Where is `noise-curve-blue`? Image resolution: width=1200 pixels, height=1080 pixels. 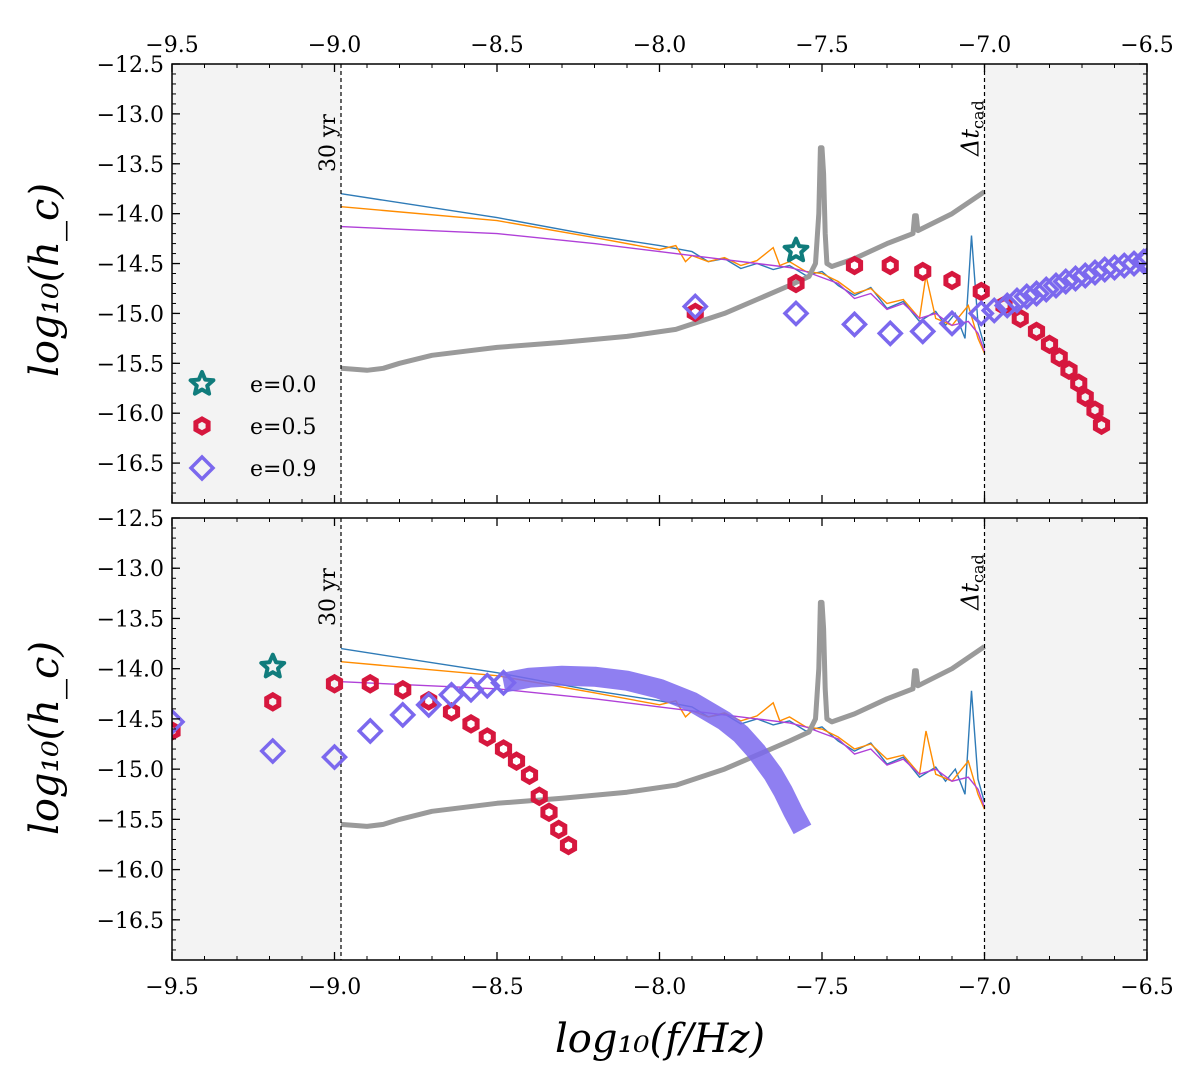
noise-curve-blue is located at coordinates (663, 725).